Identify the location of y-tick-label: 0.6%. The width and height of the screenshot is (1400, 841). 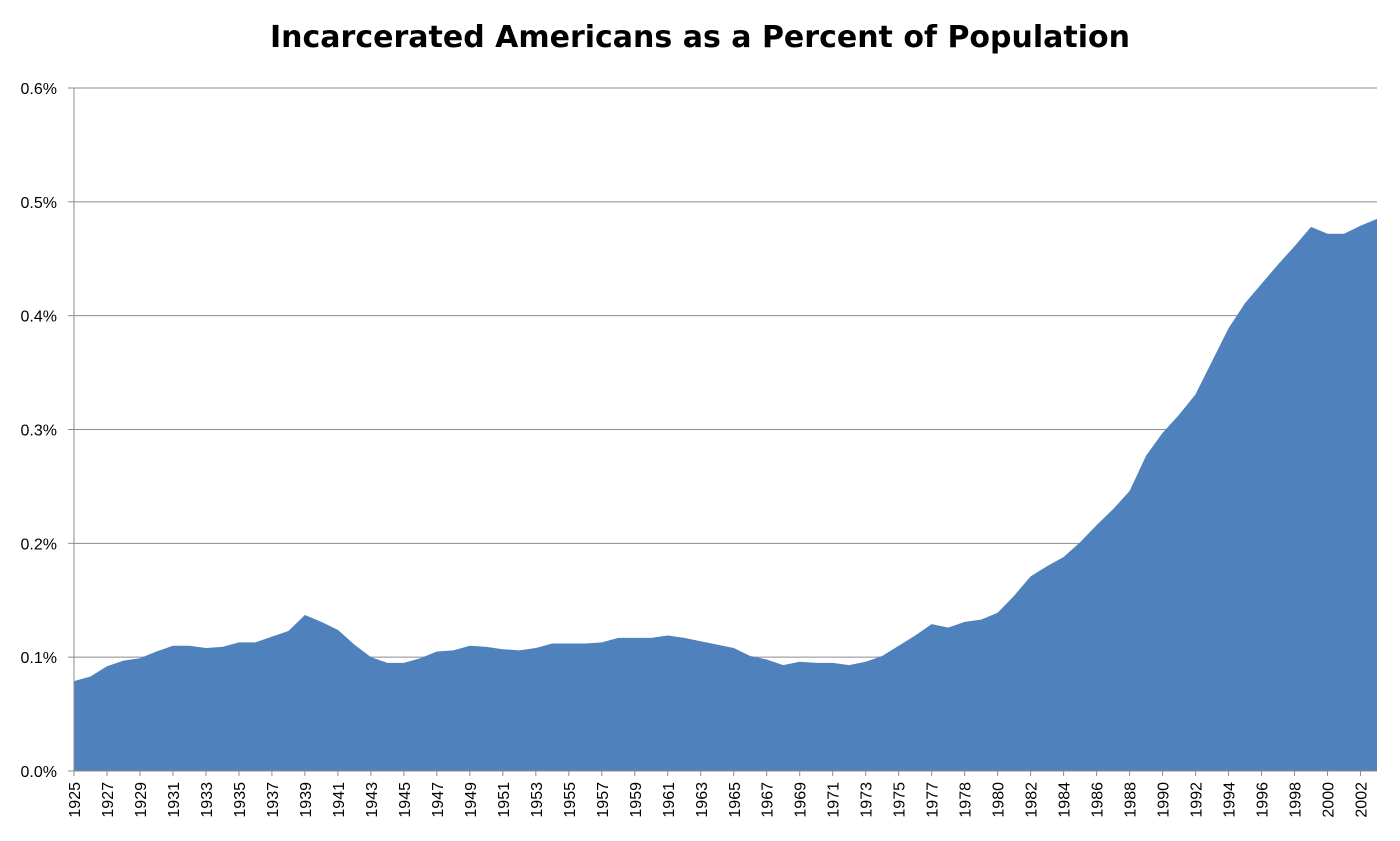
(39, 89).